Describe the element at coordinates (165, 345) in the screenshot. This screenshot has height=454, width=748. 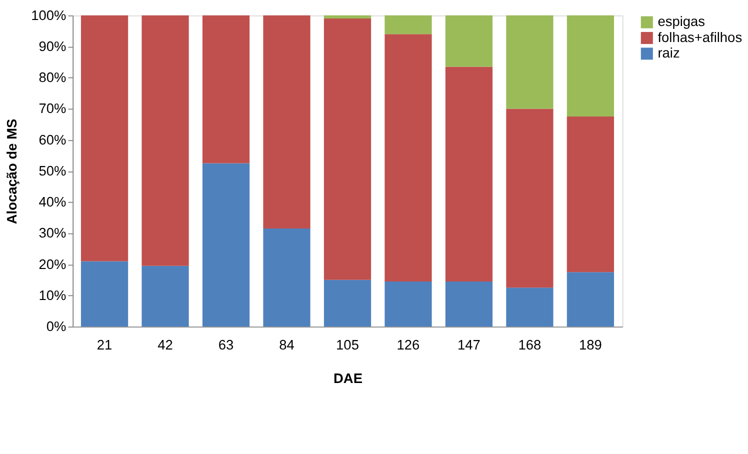
I see `x-tick-label: 42` at that location.